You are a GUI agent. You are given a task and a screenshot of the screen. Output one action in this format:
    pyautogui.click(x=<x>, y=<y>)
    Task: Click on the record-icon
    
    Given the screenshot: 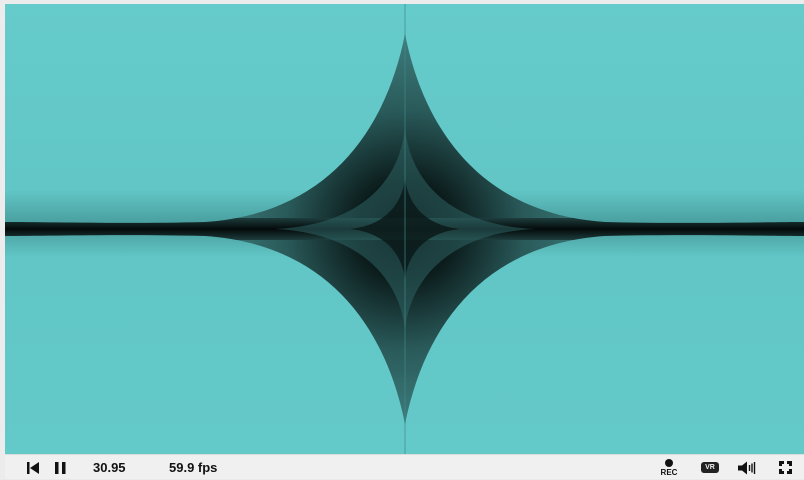 What is the action you would take?
    pyautogui.click(x=669, y=463)
    